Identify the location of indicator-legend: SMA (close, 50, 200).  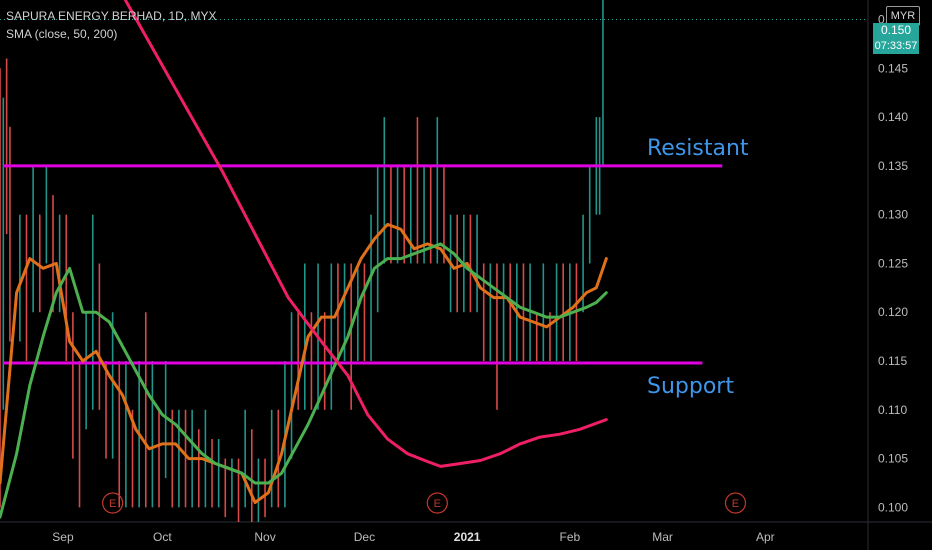
(62, 34).